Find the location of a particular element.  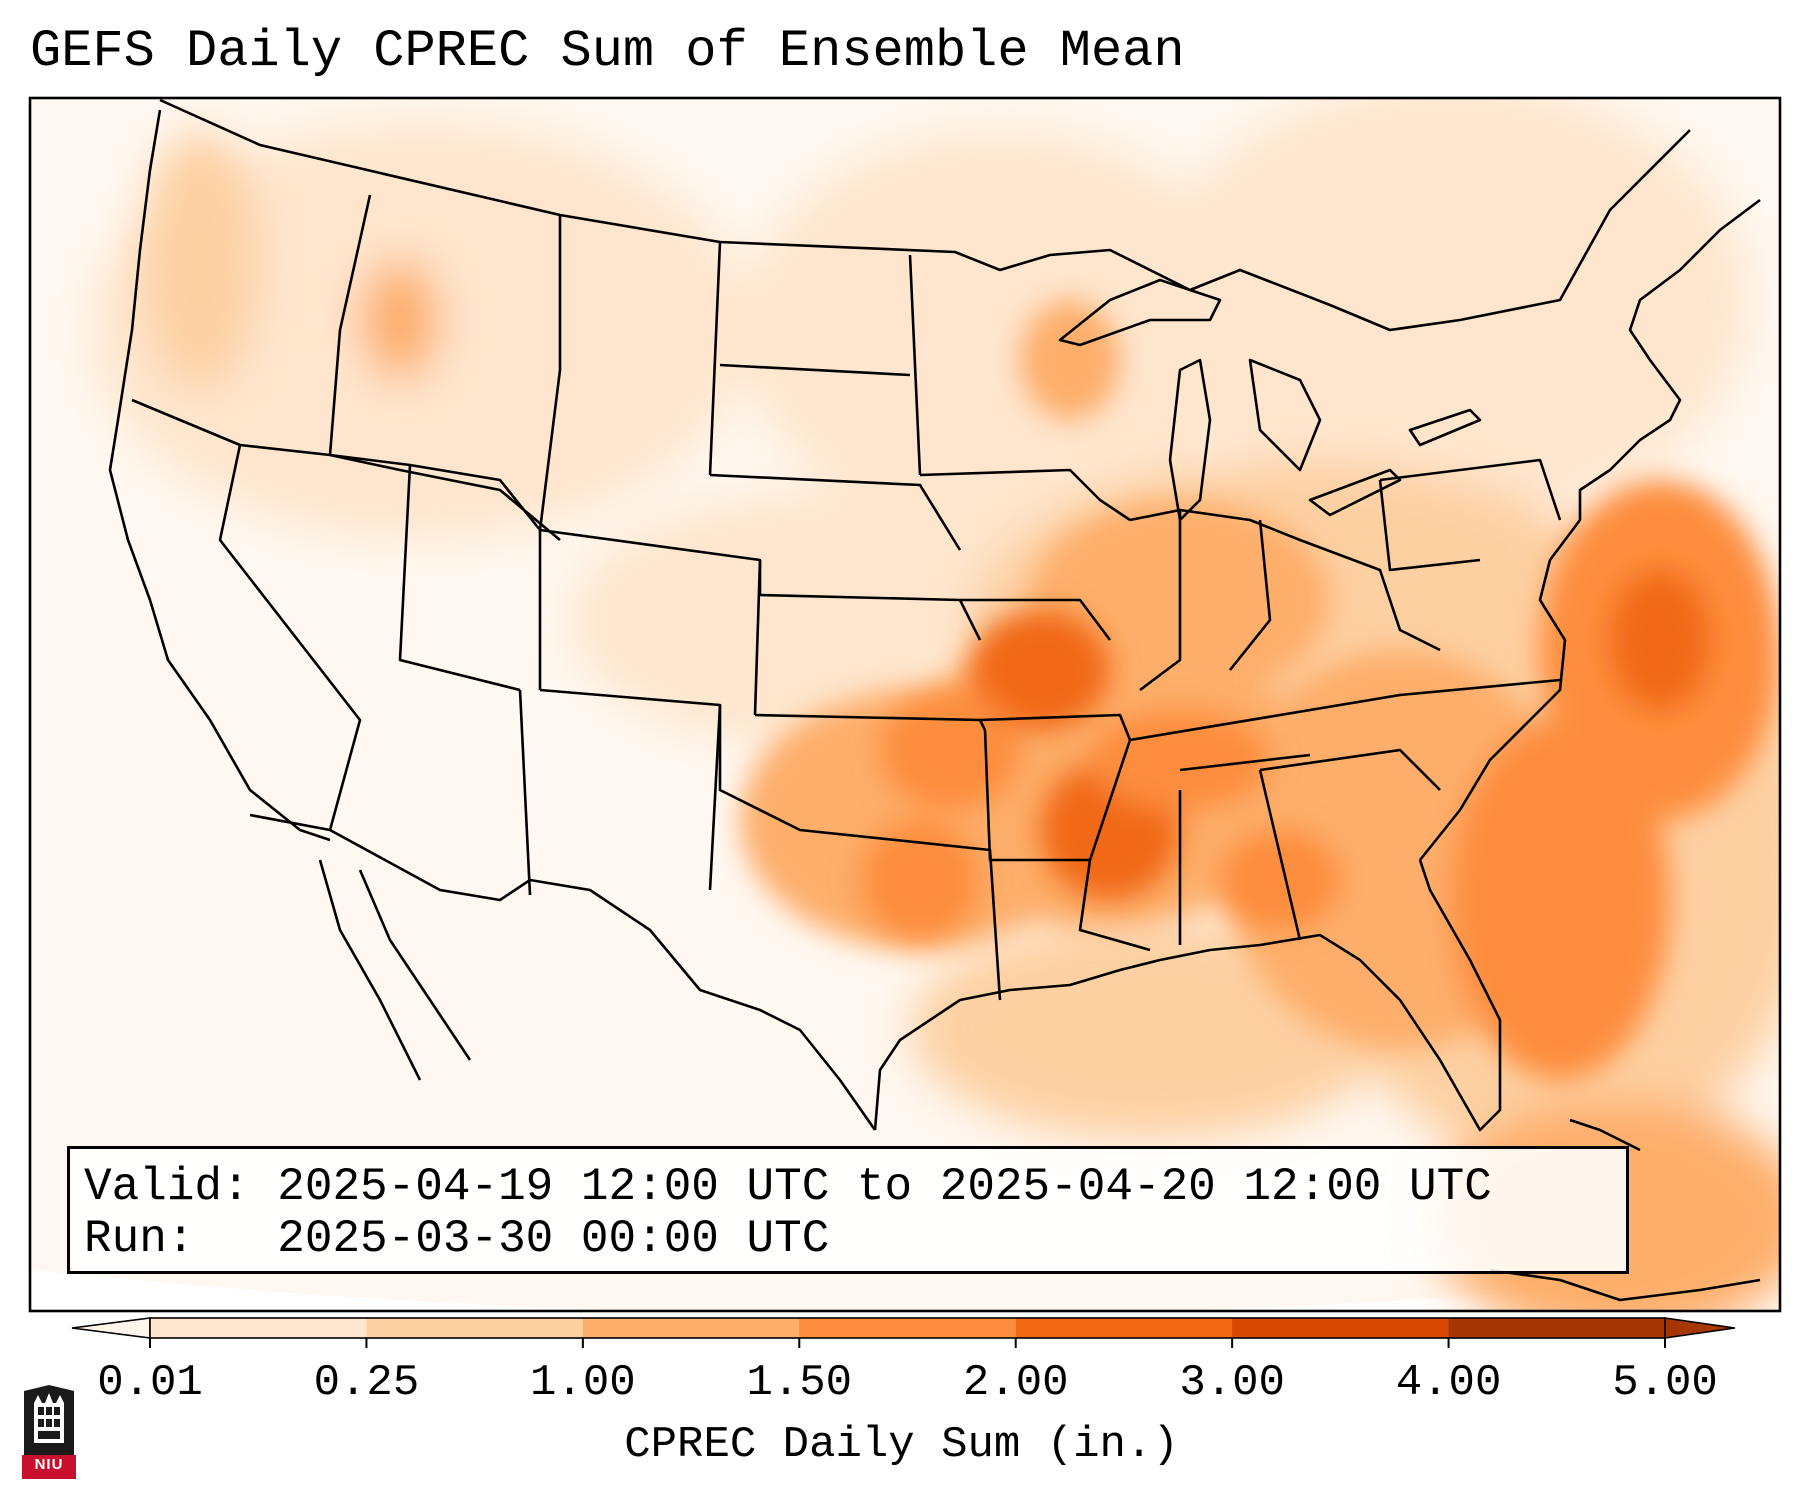

niu-logo: NIU is located at coordinates (49, 1432).